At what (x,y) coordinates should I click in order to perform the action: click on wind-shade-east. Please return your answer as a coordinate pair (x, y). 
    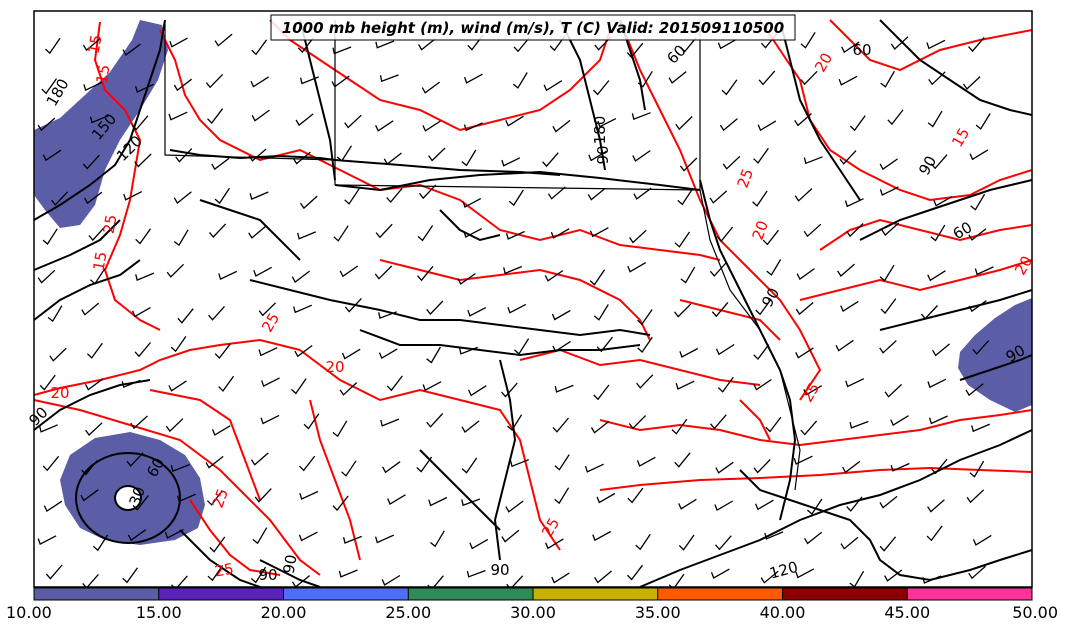
    Looking at the image, I should click on (995, 355).